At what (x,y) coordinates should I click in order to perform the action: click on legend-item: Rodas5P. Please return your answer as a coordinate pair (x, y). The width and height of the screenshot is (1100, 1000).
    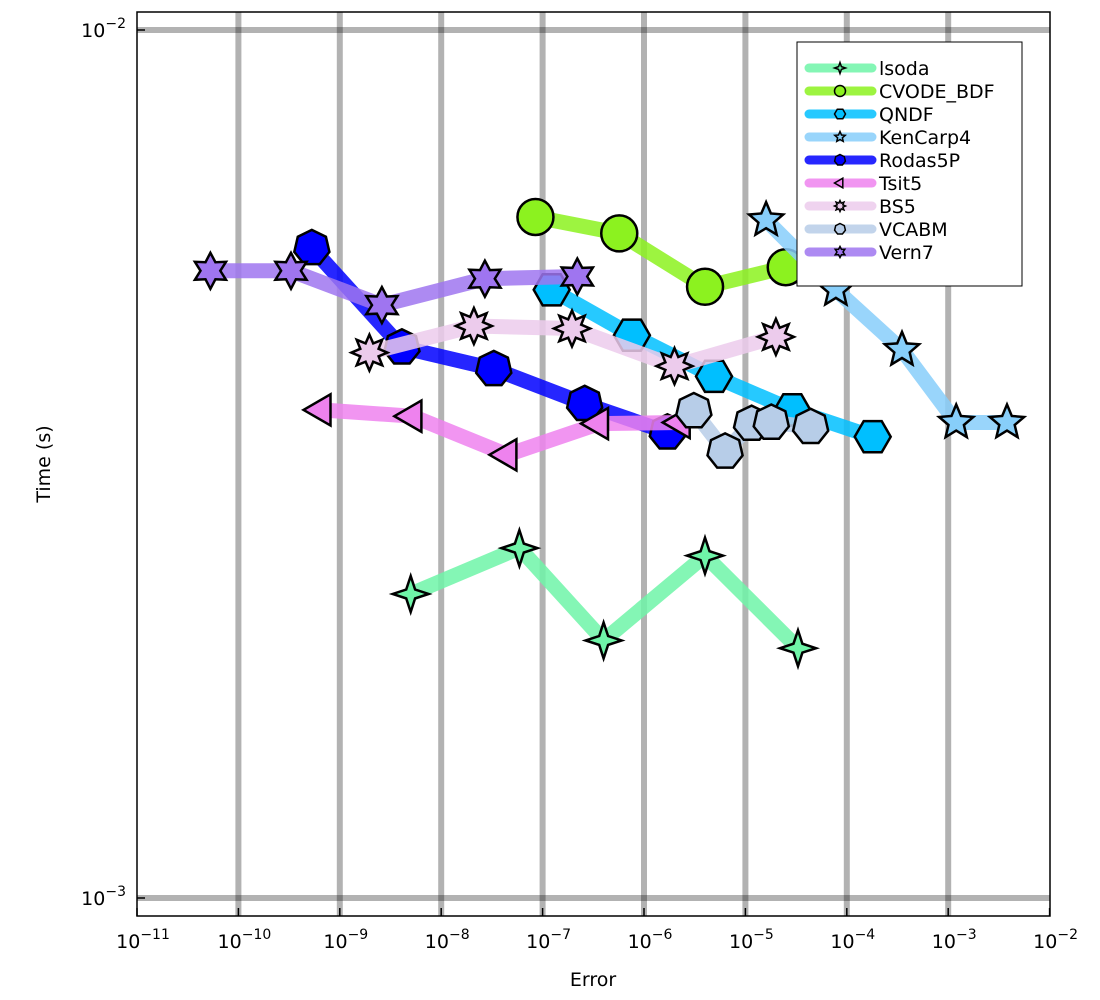
    Looking at the image, I should click on (882, 161).